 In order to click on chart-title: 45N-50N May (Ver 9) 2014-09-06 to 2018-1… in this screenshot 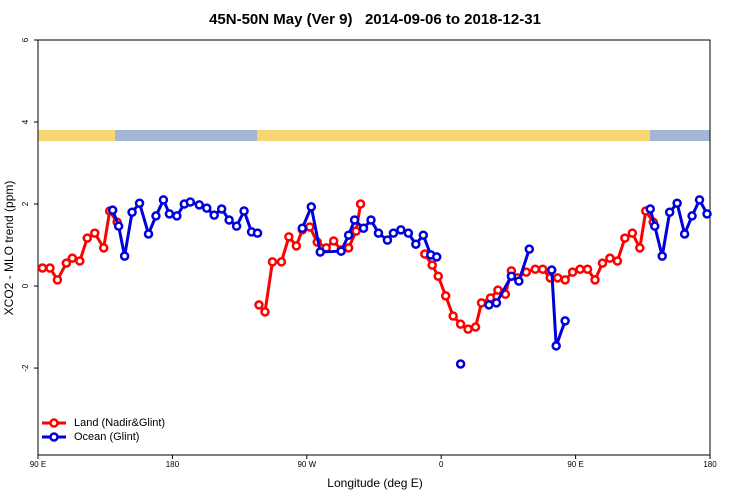, I will do `click(375, 19)`.